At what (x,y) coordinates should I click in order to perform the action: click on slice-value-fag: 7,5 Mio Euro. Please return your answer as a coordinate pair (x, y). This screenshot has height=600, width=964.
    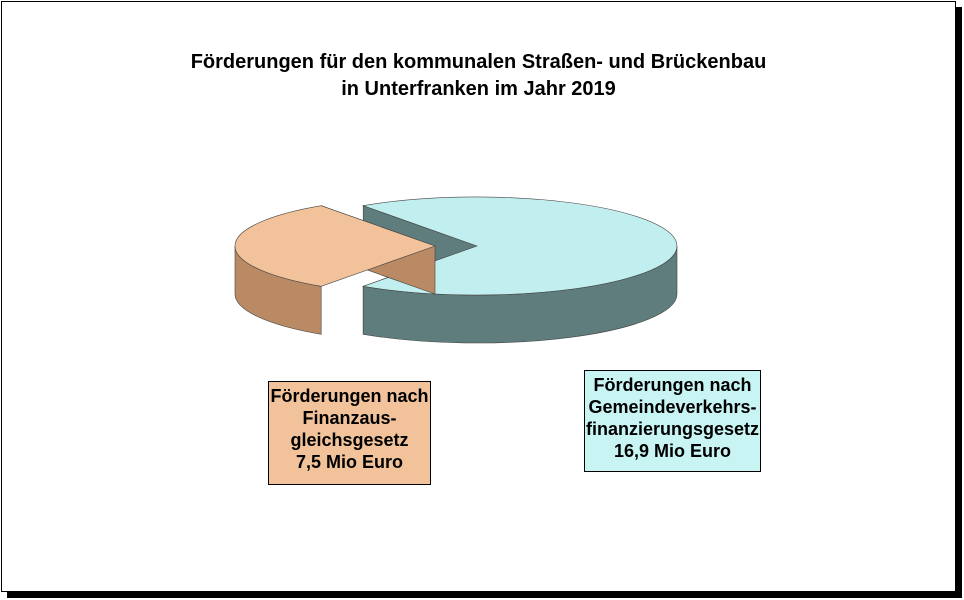
    Looking at the image, I should click on (349, 462).